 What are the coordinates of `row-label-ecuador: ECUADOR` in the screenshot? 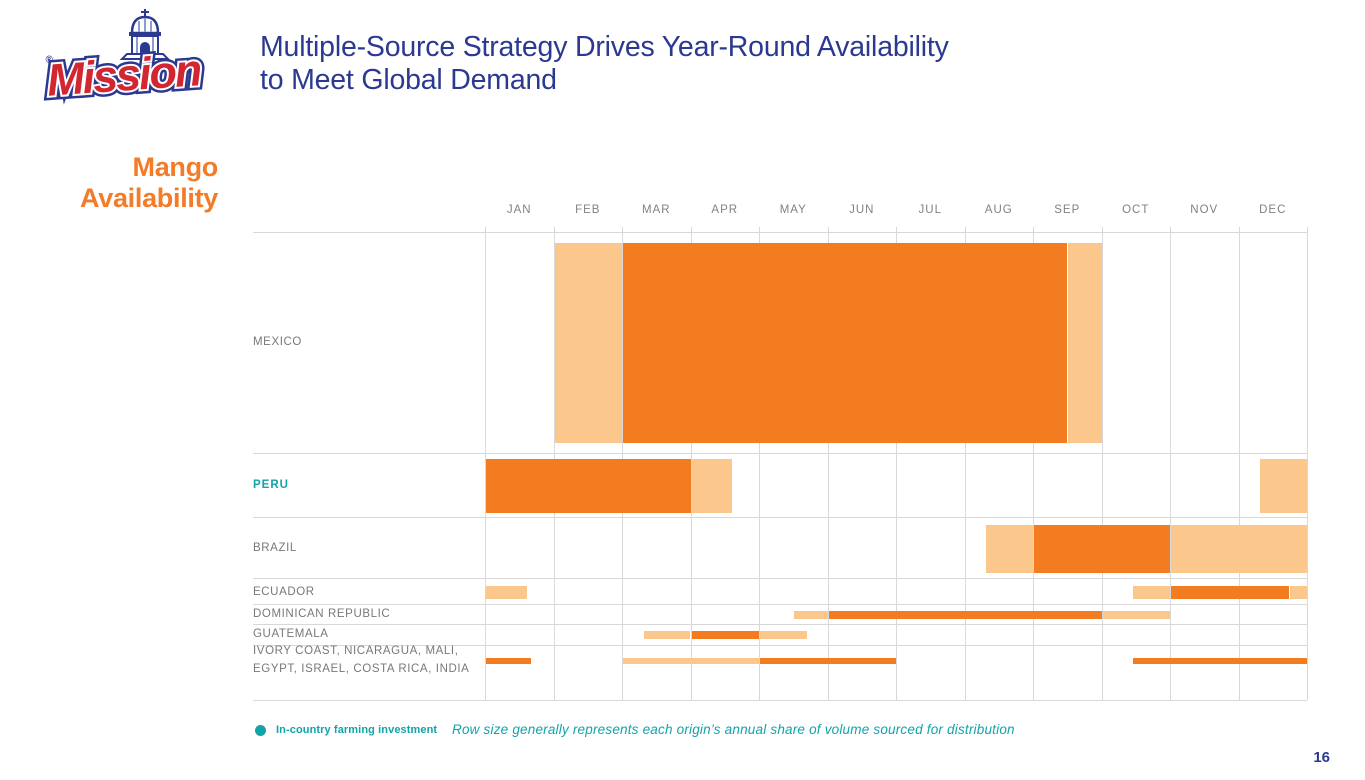 It's located at (284, 592).